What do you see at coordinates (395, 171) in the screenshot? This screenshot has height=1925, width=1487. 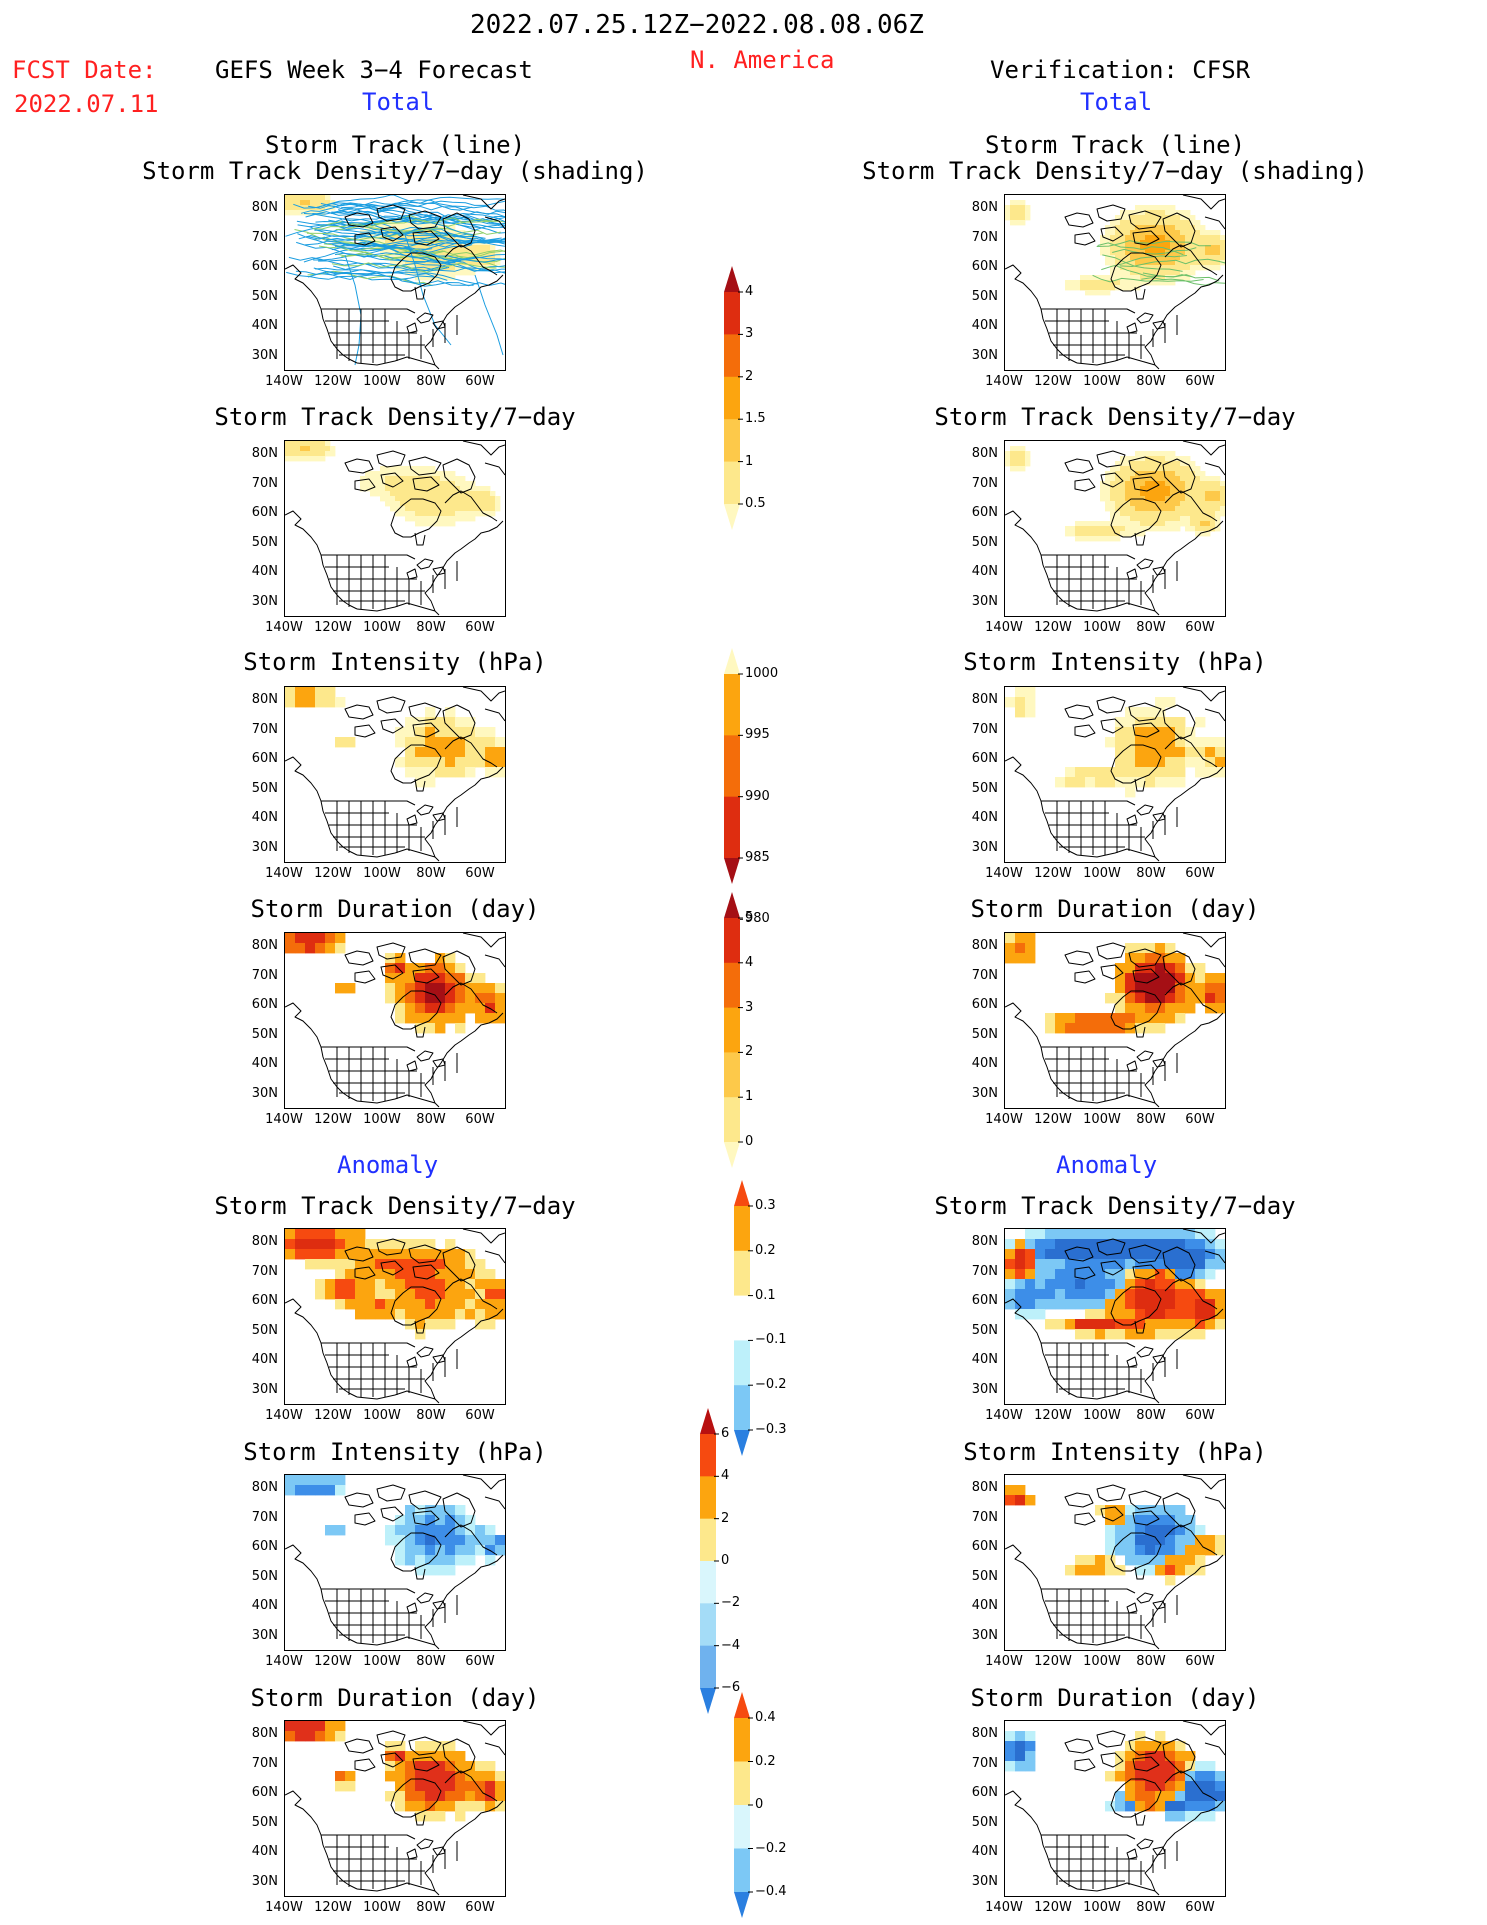 I see `fc-track-title-2: Storm Track Density/7−day (shading)` at bounding box center [395, 171].